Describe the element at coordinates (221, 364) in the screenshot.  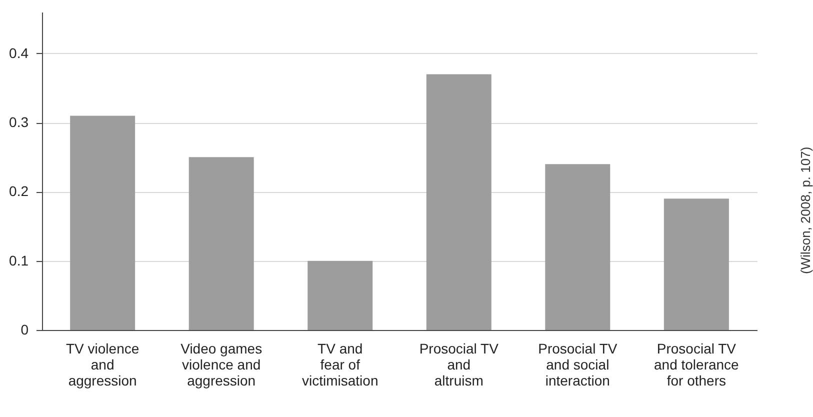
I see `x-tick-label: Video games violence and aggression` at that location.